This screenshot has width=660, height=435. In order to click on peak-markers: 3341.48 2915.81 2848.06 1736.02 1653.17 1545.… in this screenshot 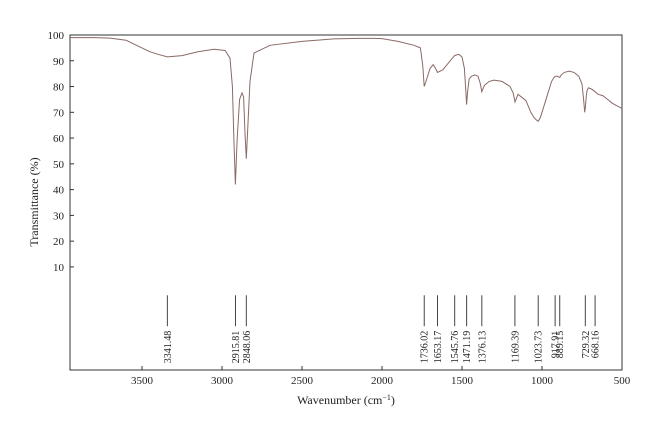, I will do `click(382, 329)`.